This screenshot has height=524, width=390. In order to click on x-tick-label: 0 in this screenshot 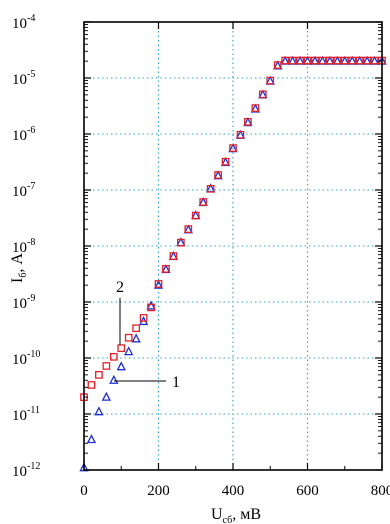, I will do `click(84, 491)`.